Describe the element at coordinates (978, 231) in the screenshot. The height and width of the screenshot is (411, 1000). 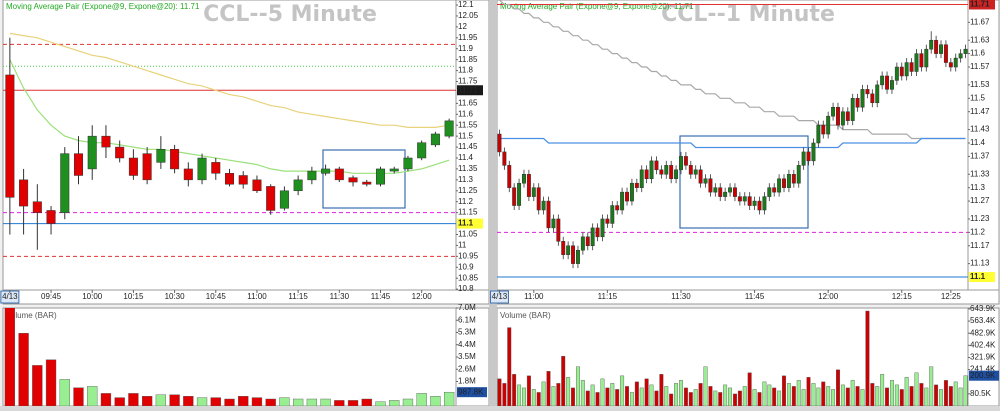
I see `y-tick-label: 11.2` at that location.